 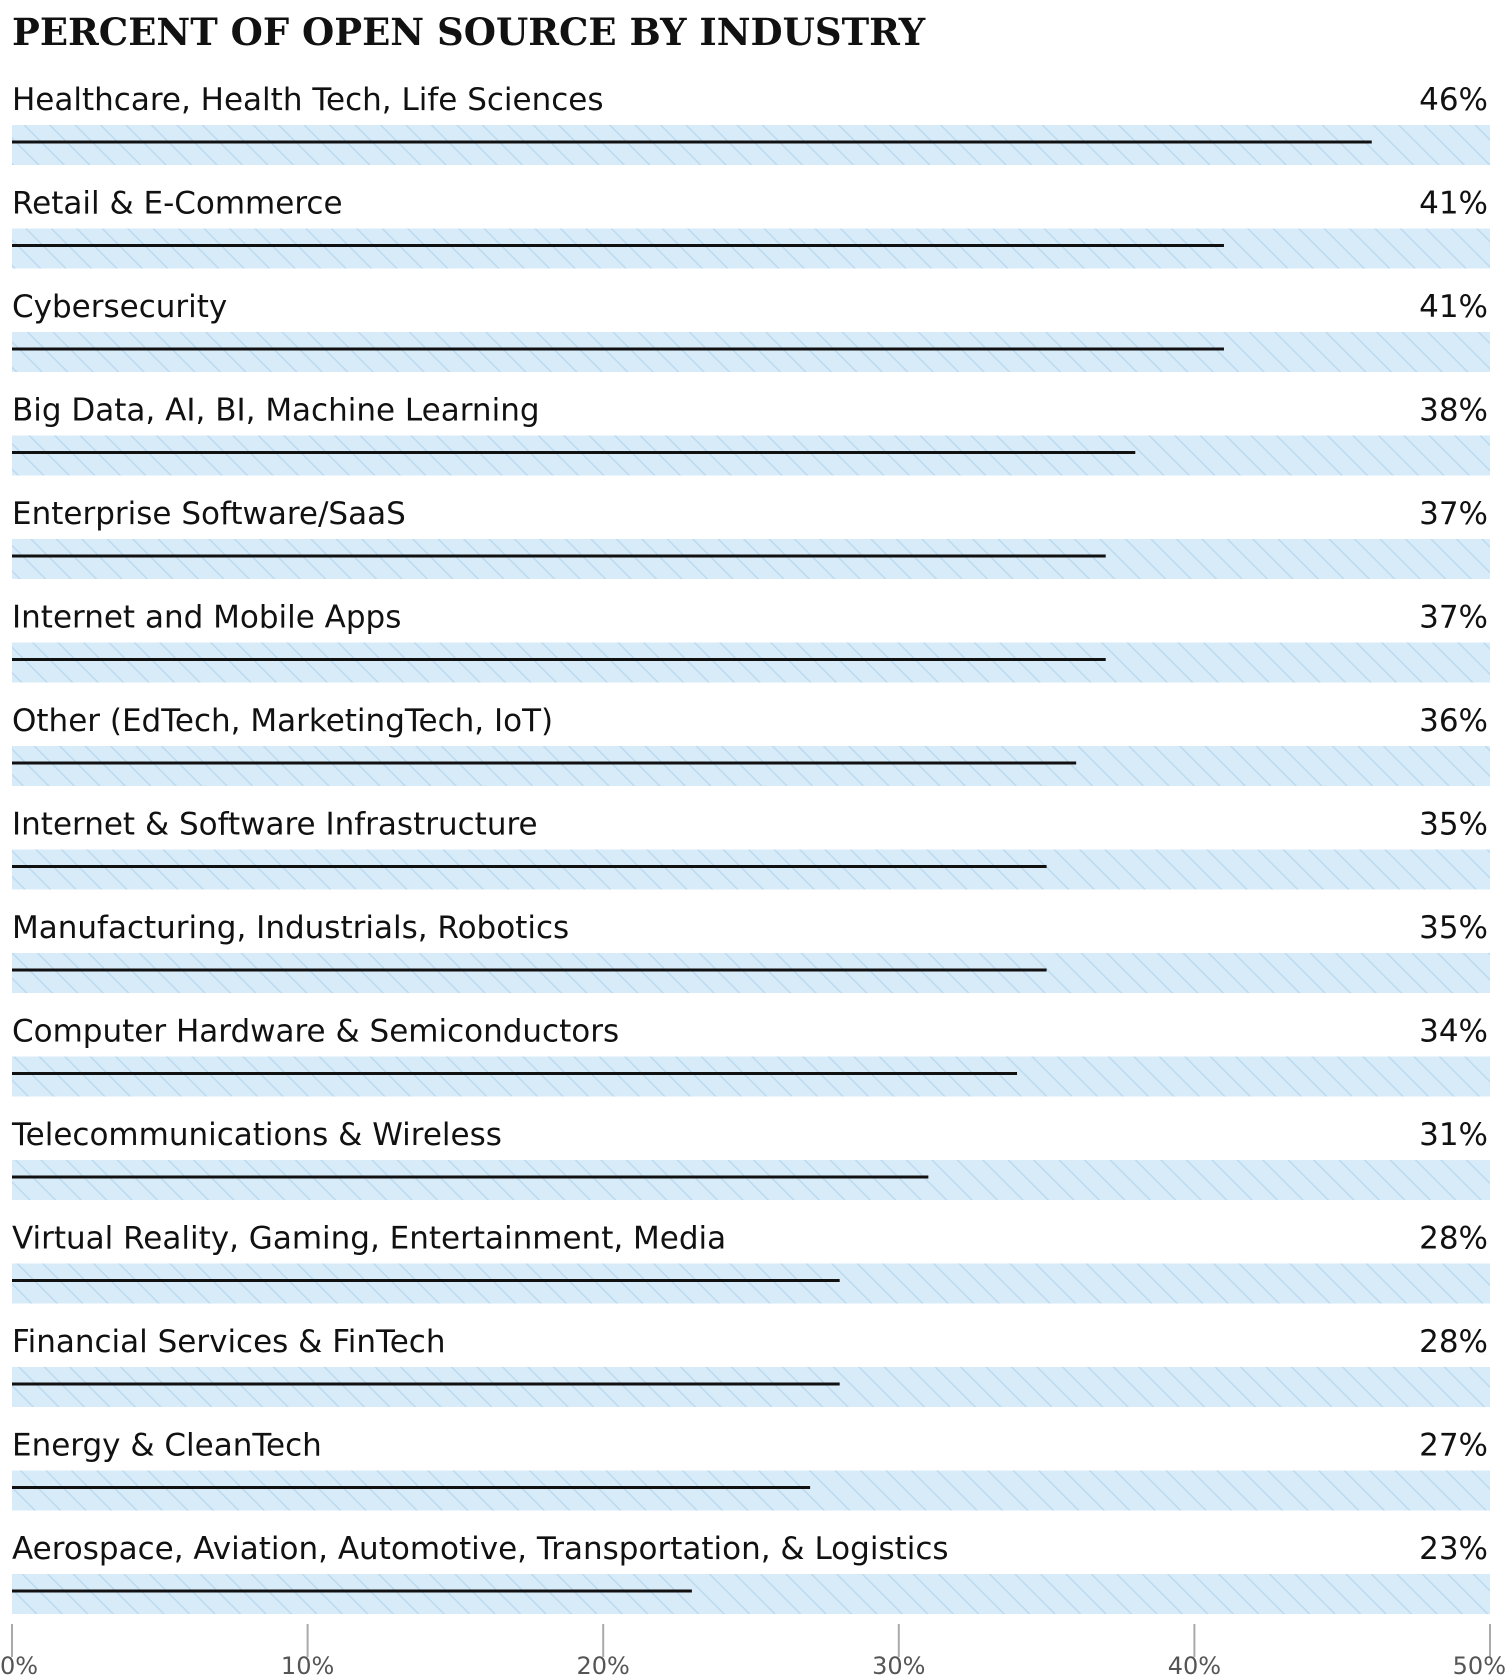 I want to click on category-label: Energy & CleanTech, so click(x=167, y=1446).